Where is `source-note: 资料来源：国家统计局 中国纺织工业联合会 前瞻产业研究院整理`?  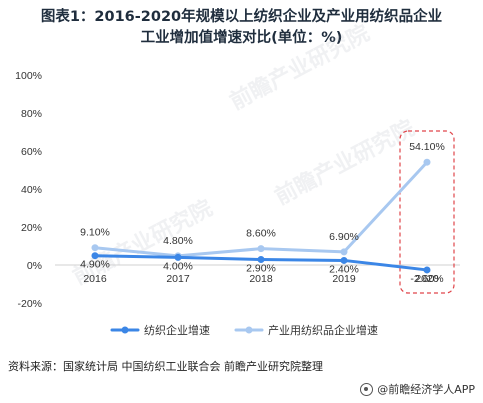
source-note: 资料来源：国家统计局 中国纺织工业联合会 前瞻产业研究院整理 is located at coordinates (165, 366).